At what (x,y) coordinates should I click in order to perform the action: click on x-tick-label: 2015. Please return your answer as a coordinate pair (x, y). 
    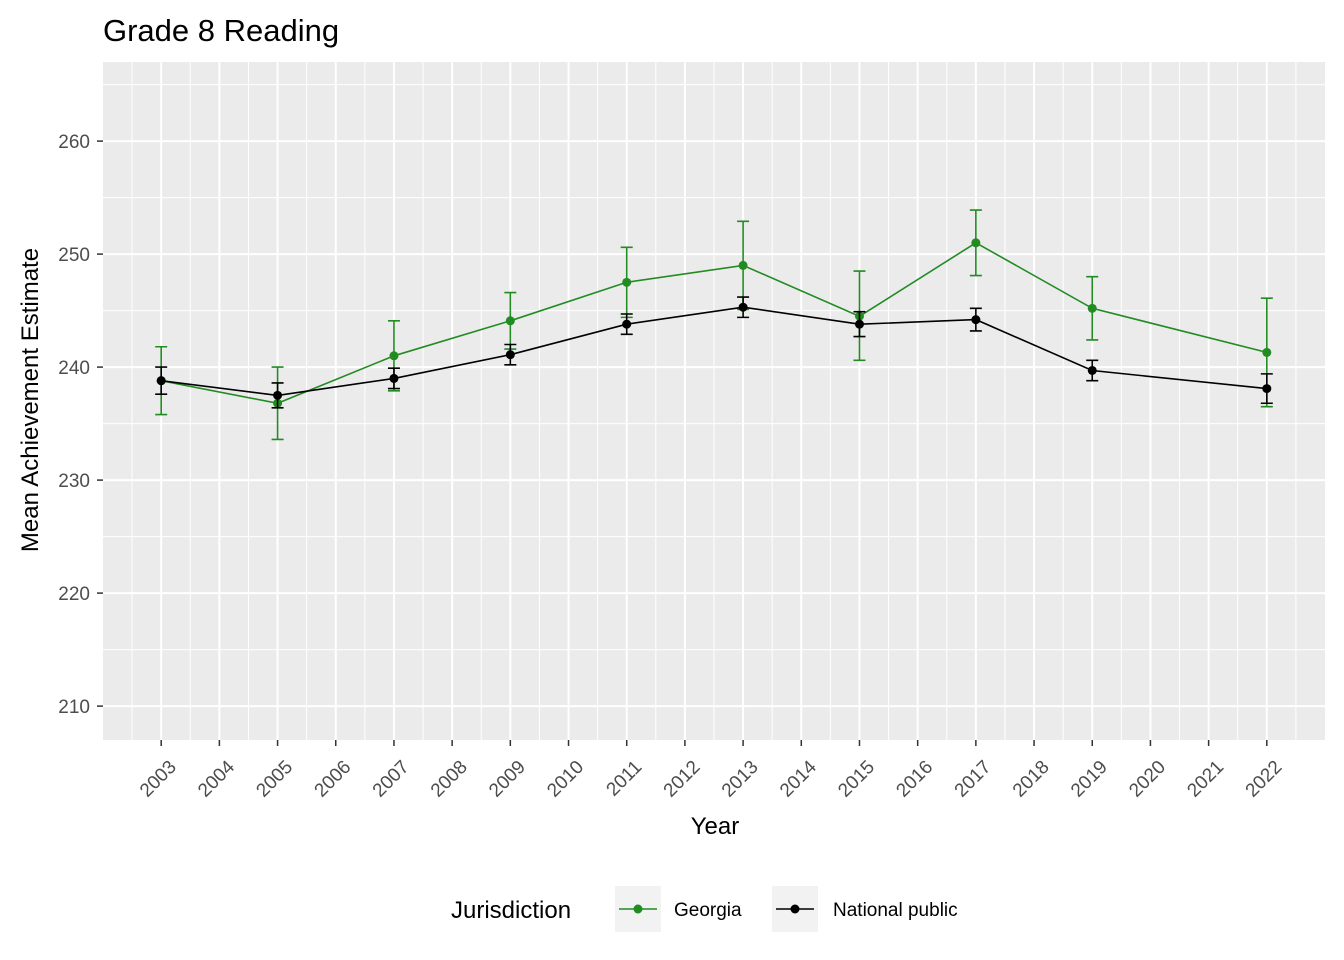
    Looking at the image, I should click on (856, 779).